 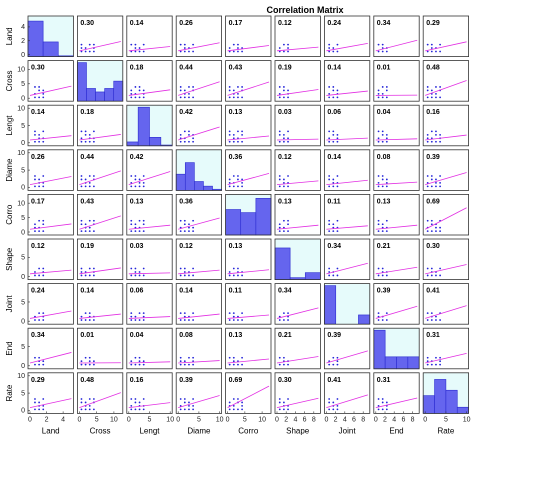 What do you see at coordinates (79, 419) in the screenshot?
I see `x-tick-label: 0` at bounding box center [79, 419].